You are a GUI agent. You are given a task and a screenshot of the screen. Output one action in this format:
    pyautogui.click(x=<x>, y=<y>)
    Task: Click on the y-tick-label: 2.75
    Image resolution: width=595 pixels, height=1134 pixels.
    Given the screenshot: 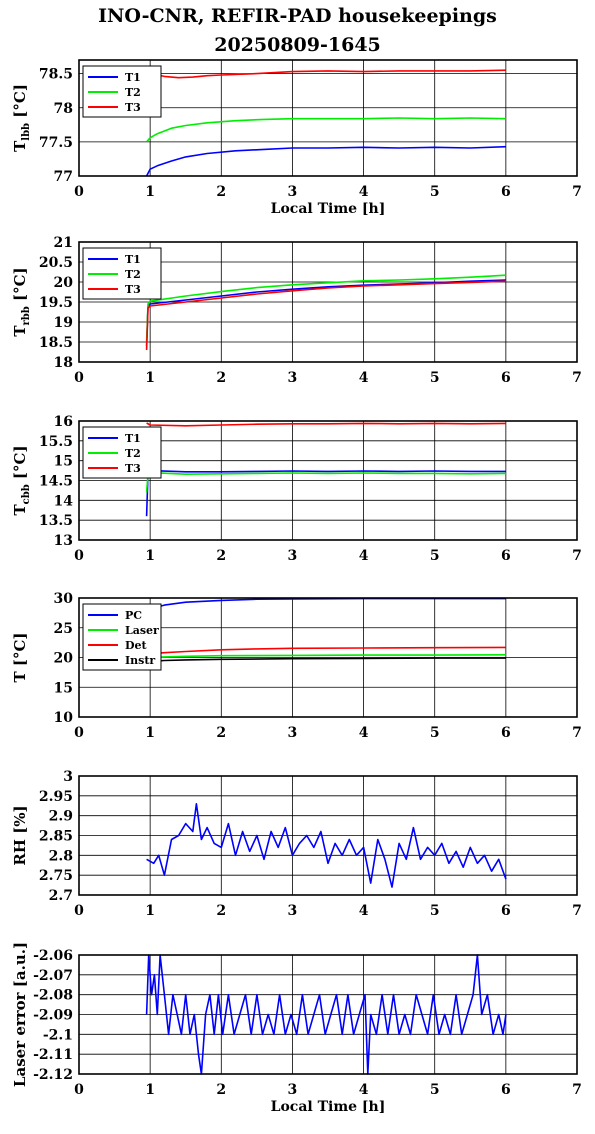 What is the action you would take?
    pyautogui.click(x=56, y=876)
    